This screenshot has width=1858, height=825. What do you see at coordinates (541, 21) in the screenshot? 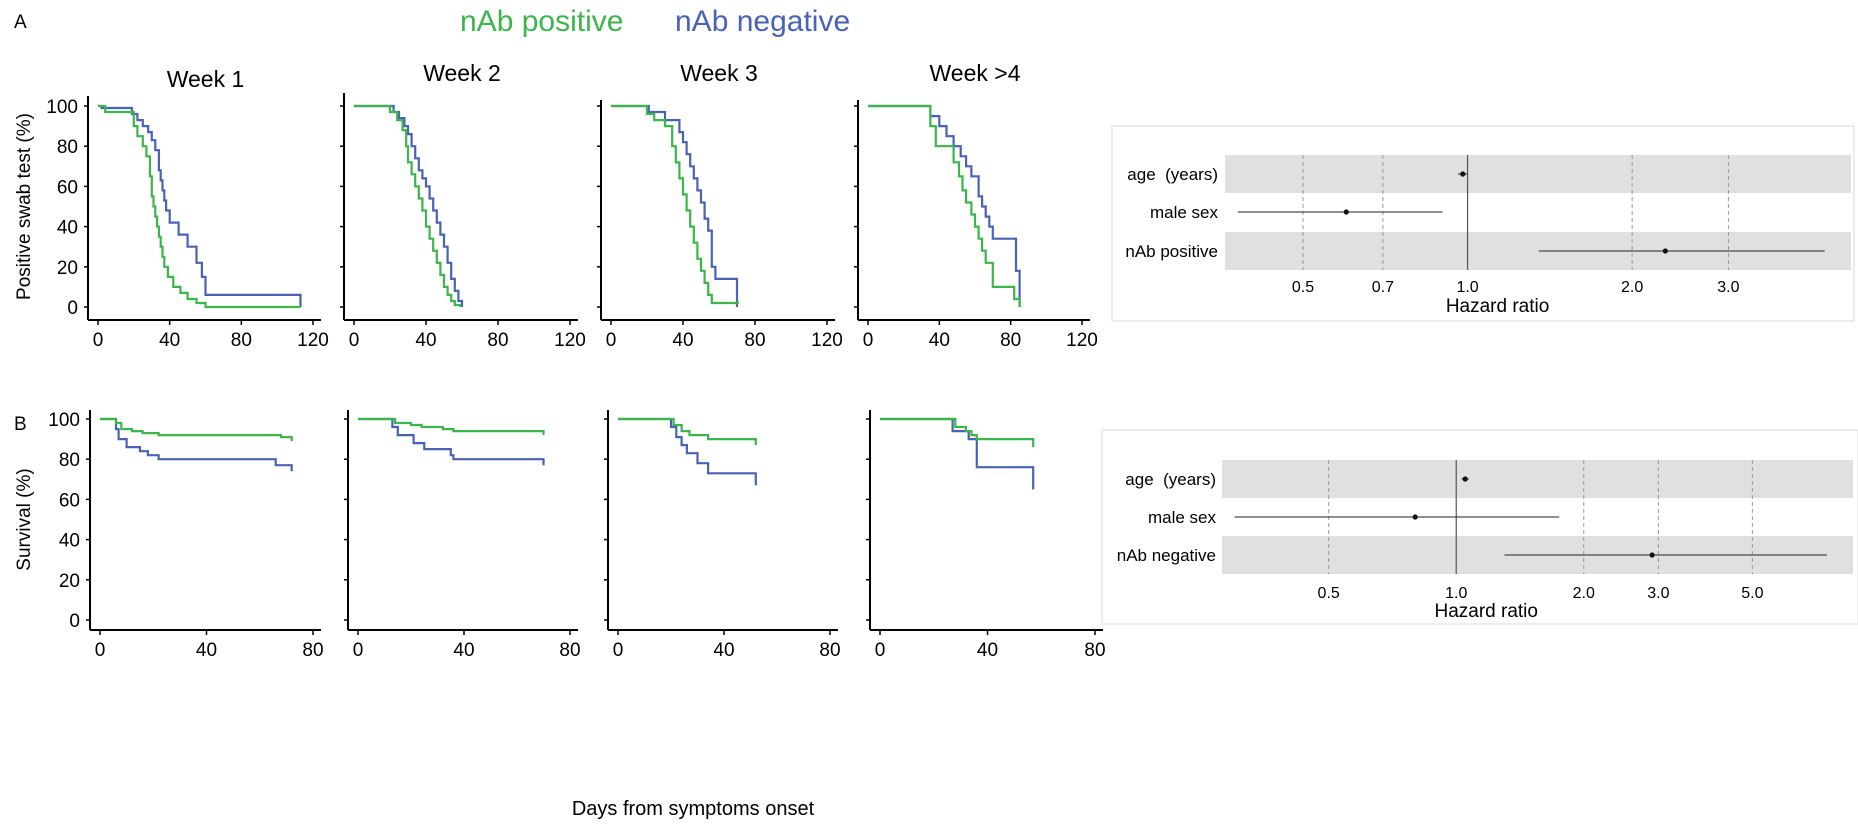
I see `legend-nab-positive: nAb positive` at bounding box center [541, 21].